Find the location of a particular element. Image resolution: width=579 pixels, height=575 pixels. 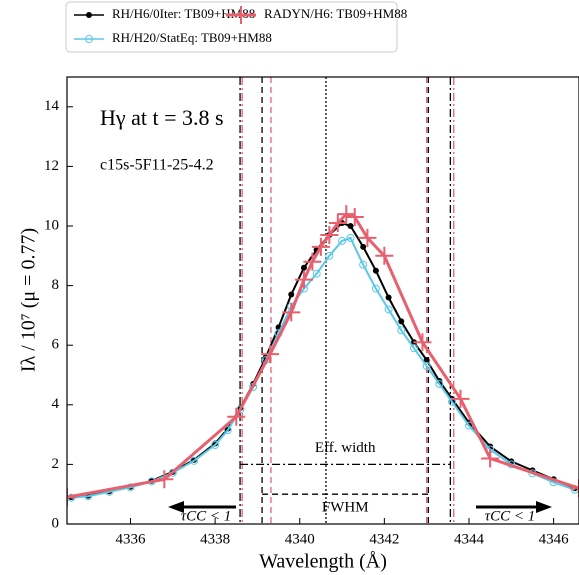

y-tick-label: 2 is located at coordinates (56, 464).